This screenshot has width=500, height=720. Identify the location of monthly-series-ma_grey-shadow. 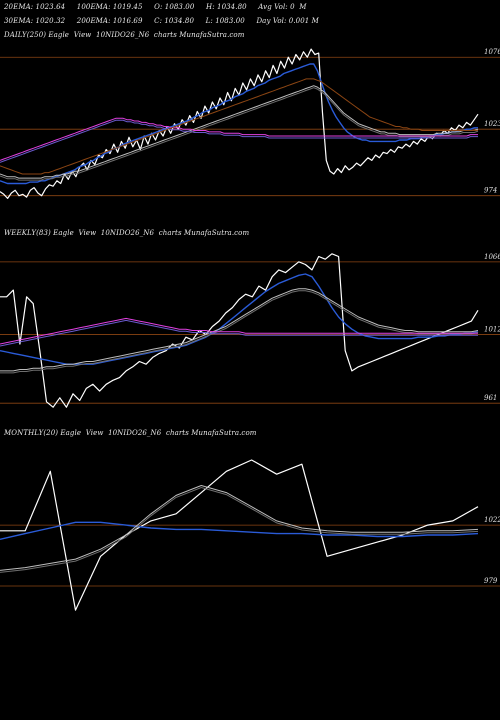
(239, 529).